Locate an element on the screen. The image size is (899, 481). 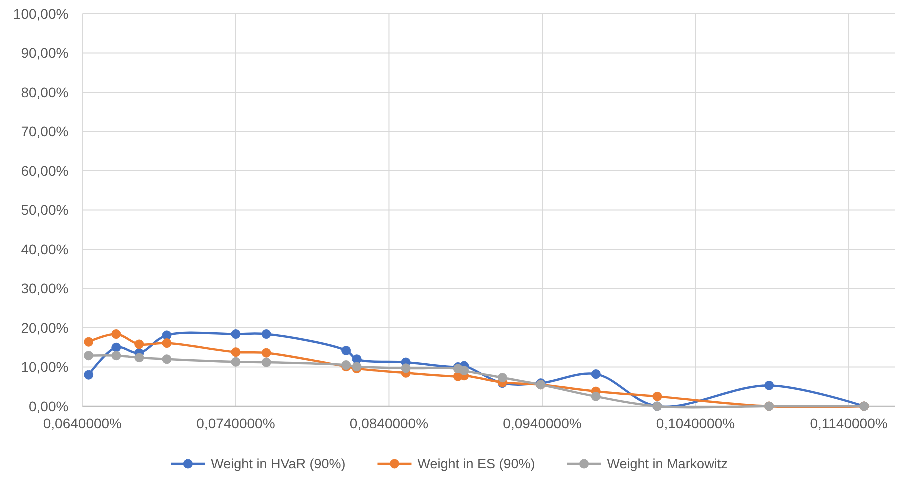
y-tick-label: 40,00% is located at coordinates (45, 249).